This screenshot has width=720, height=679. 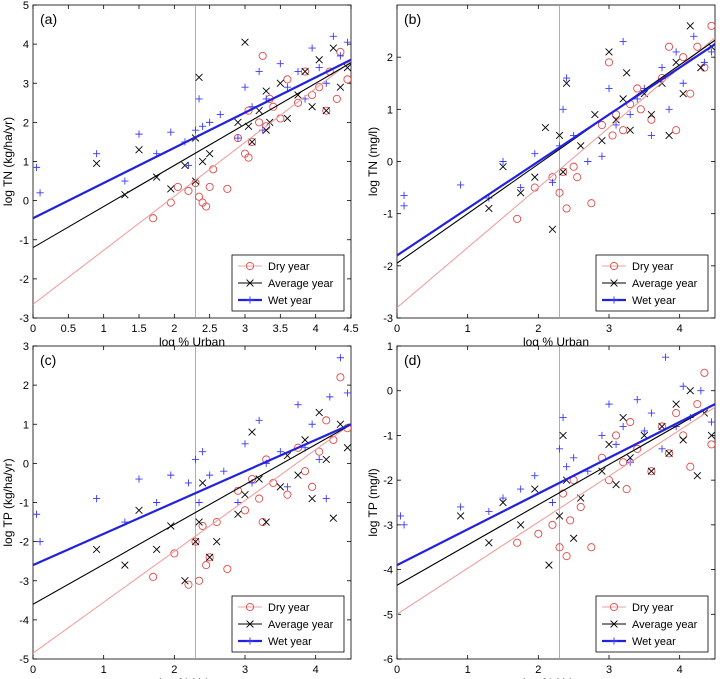 I want to click on x-tick-label: 4, so click(x=680, y=670).